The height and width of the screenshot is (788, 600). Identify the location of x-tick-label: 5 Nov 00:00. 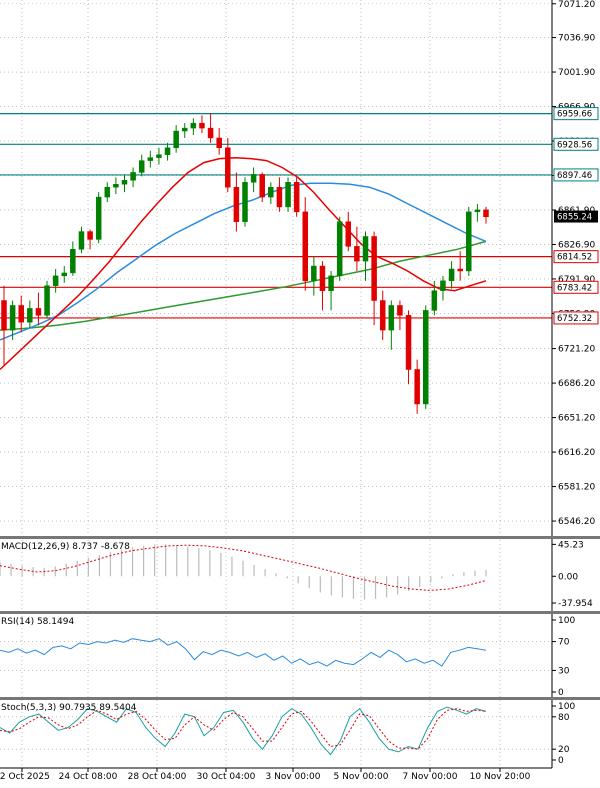
(361, 777).